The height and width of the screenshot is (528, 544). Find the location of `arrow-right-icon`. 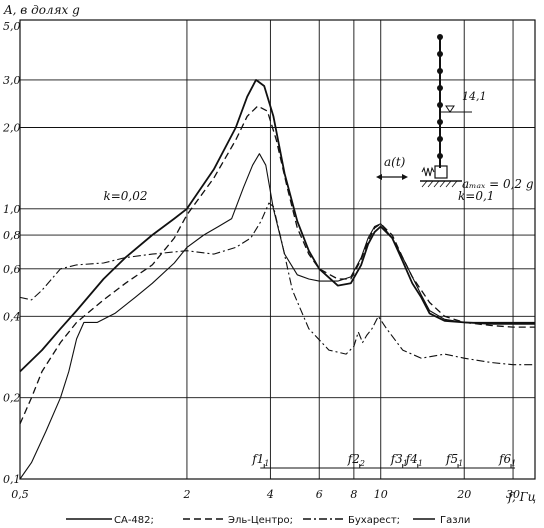

arrow-right-icon is located at coordinates (405, 177).